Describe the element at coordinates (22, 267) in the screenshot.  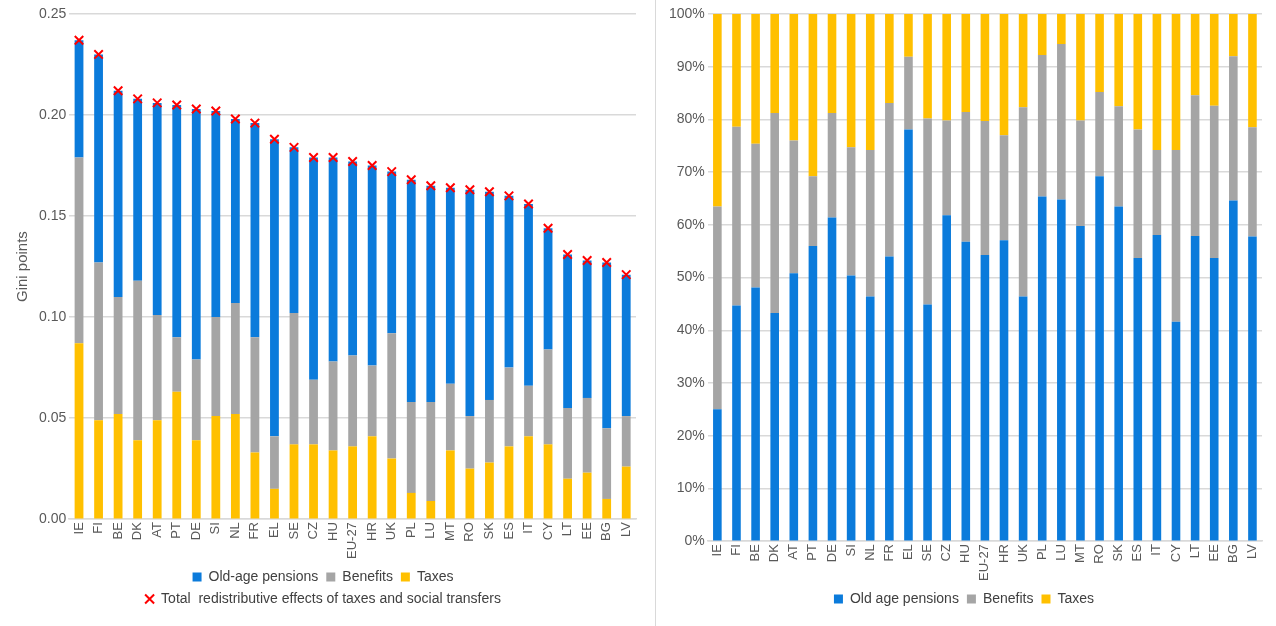
I see `y-axis-title: Gini points` at that location.